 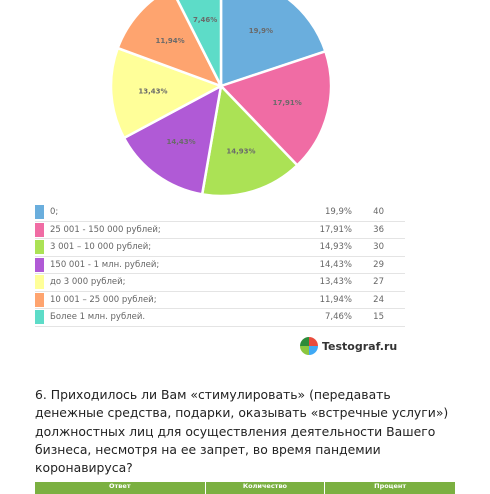 I want to click on legend-row: 0; 19,9% 40, so click(x=220, y=213).